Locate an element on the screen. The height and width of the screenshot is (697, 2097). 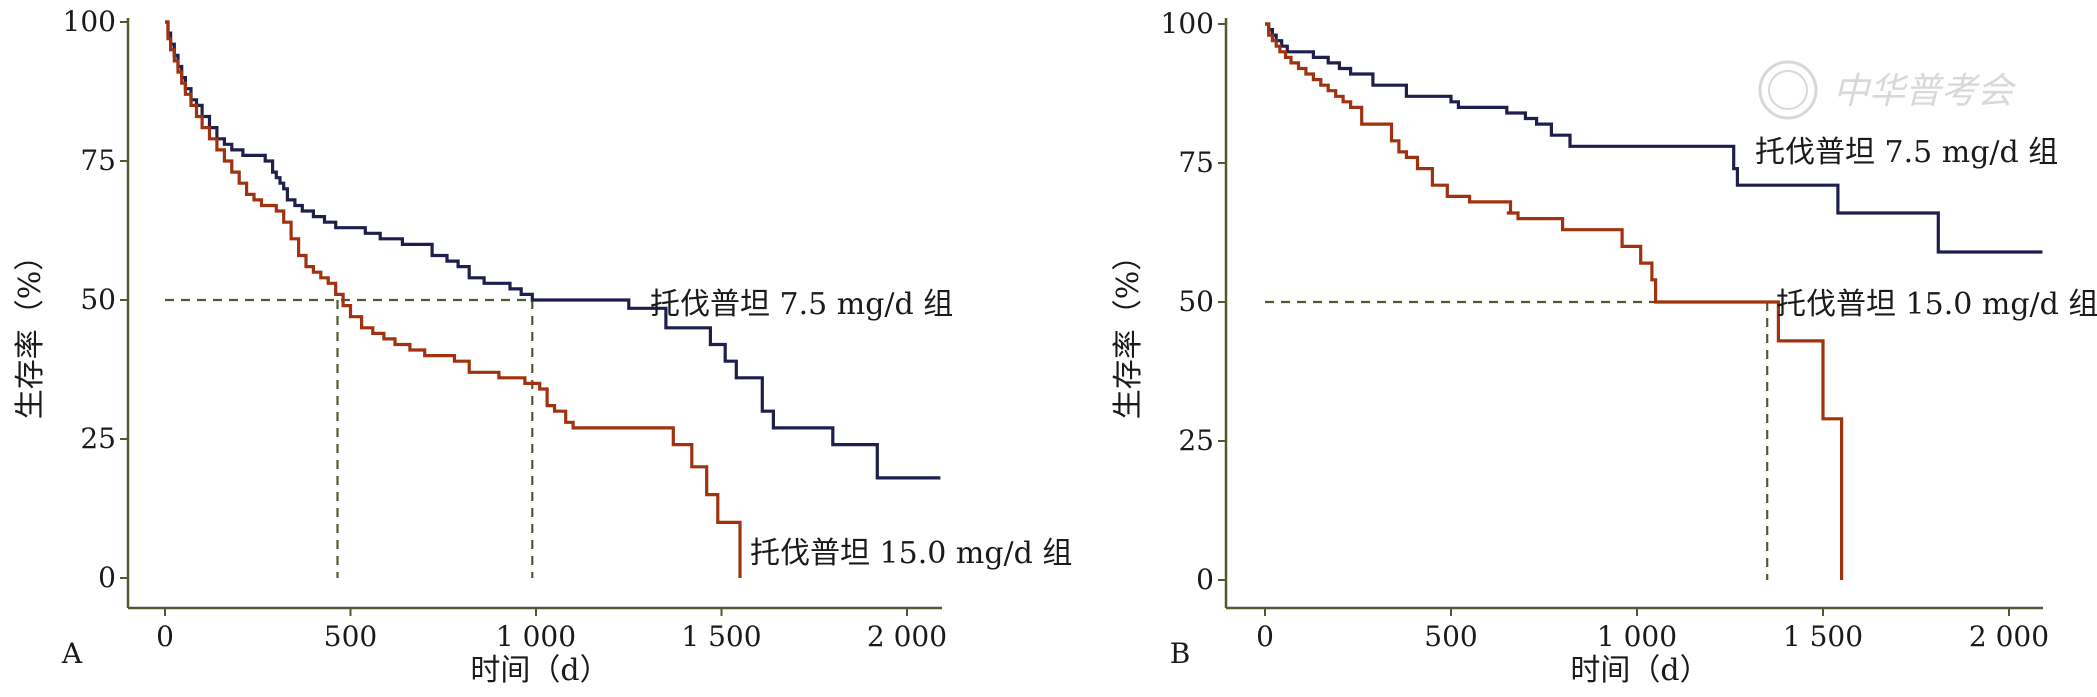
panel-b-x-tick-label: 1 000 is located at coordinates (1637, 636).